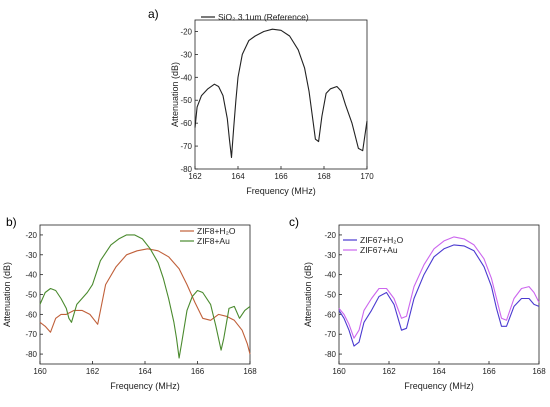 This screenshot has height=407, width=550. I want to click on x-tick-label: 170, so click(367, 176).